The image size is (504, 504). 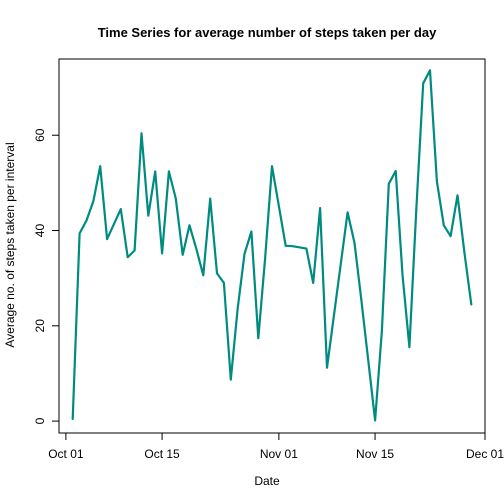 I want to click on x-axis-label: Date, so click(x=267, y=481).